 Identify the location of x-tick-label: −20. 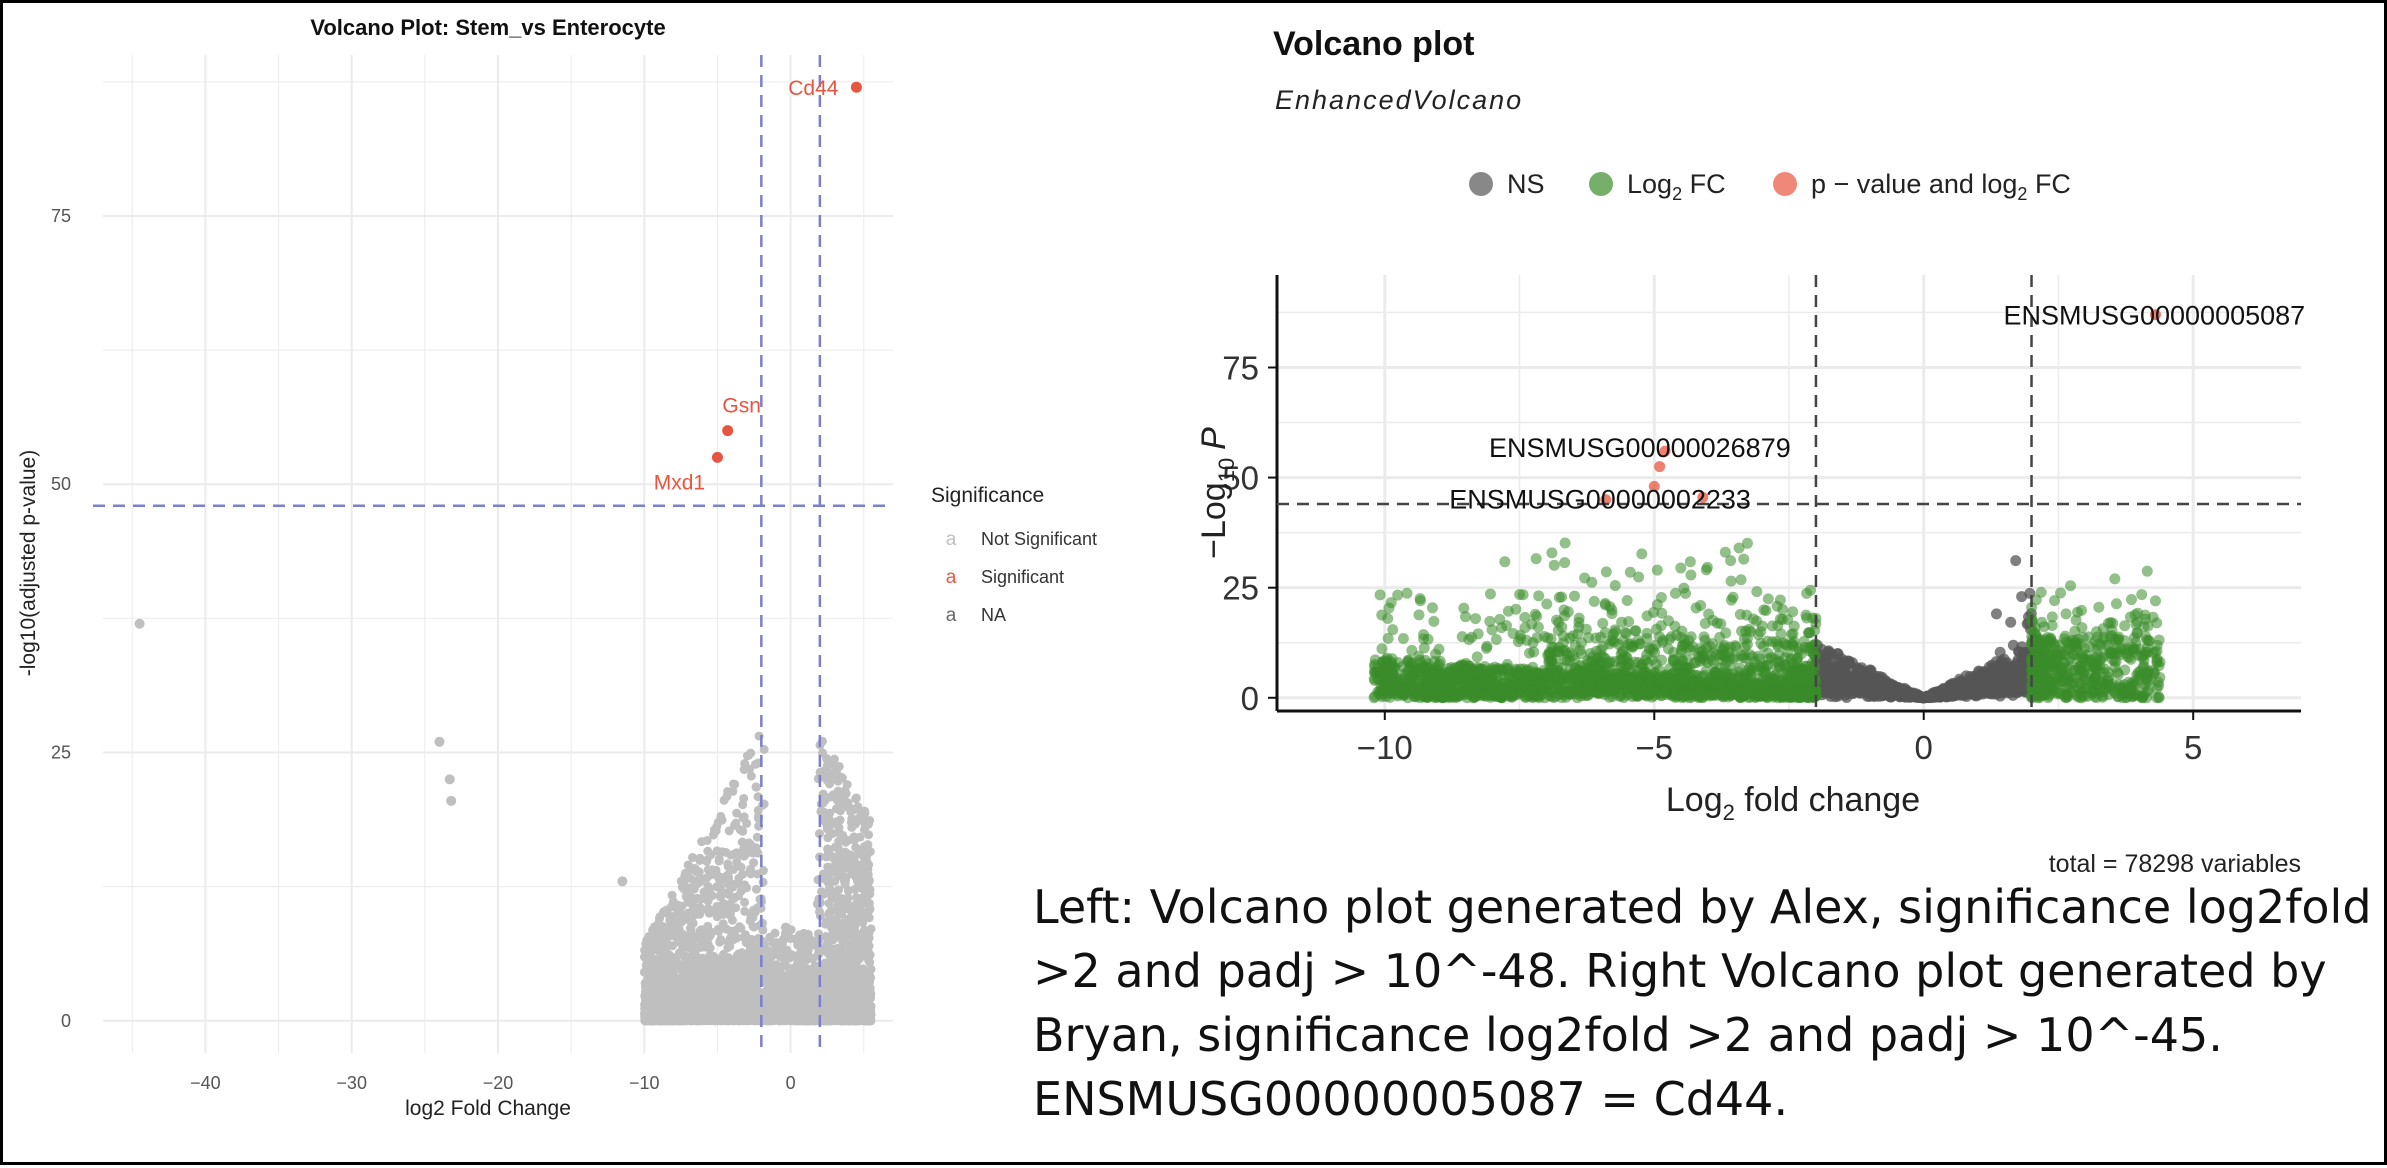
(498, 1083).